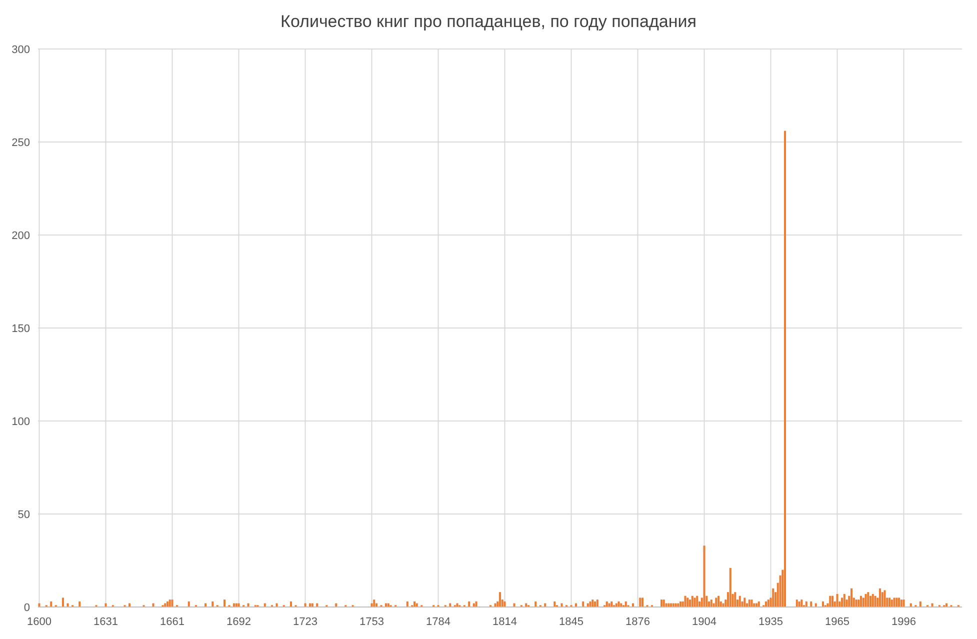 Image resolution: width=977 pixels, height=639 pixels. I want to click on x-tick-label: 1814, so click(504, 622).